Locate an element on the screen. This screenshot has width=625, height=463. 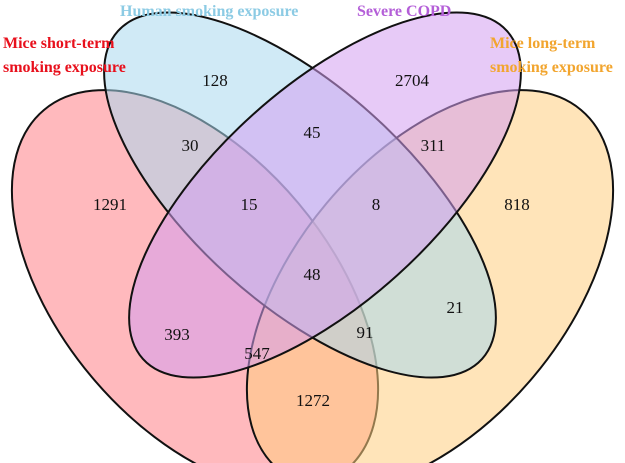
region-count: 1272 is located at coordinates (313, 400).